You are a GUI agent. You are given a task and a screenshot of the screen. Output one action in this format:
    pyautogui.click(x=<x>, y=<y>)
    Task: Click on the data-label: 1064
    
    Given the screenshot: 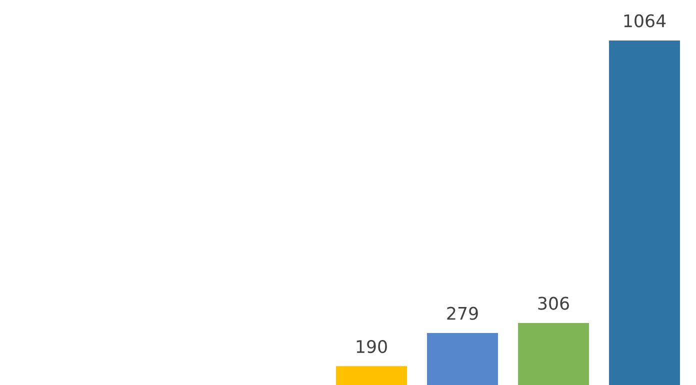 What is the action you would take?
    pyautogui.click(x=645, y=21)
    